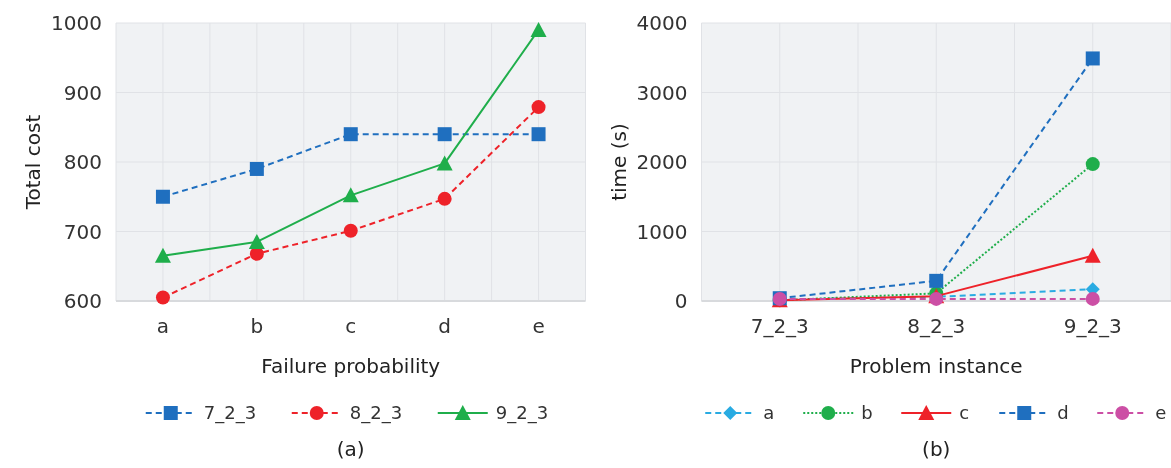 This screenshot has width=1171, height=468. Describe the element at coordinates (662, 92) in the screenshot. I see `y-tick-label: 3000` at that location.